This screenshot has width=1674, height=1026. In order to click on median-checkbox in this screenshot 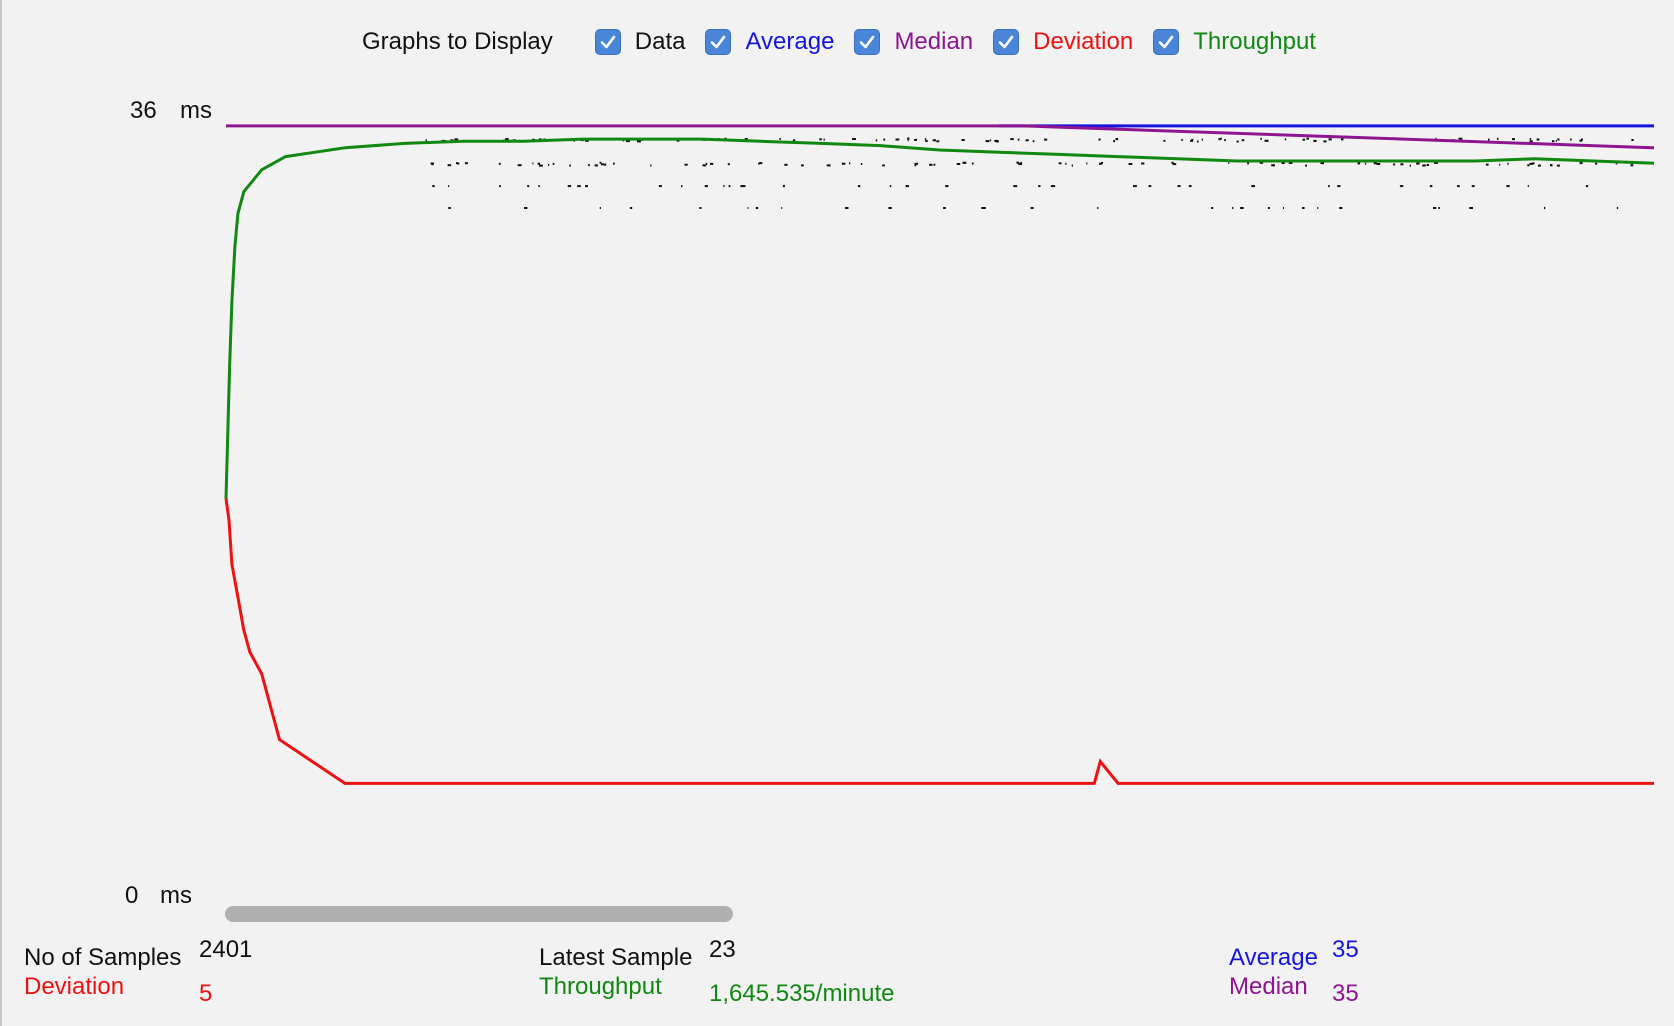, I will do `click(867, 42)`.